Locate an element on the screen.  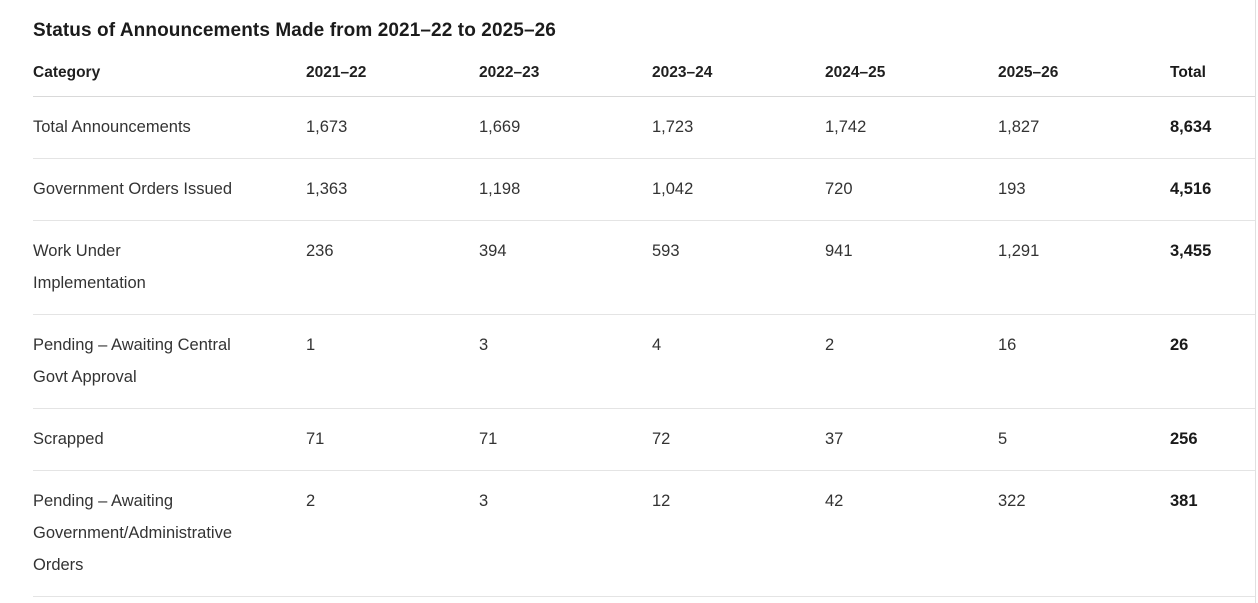
column-header-2023-24: 2023–24 is located at coordinates (738, 78).